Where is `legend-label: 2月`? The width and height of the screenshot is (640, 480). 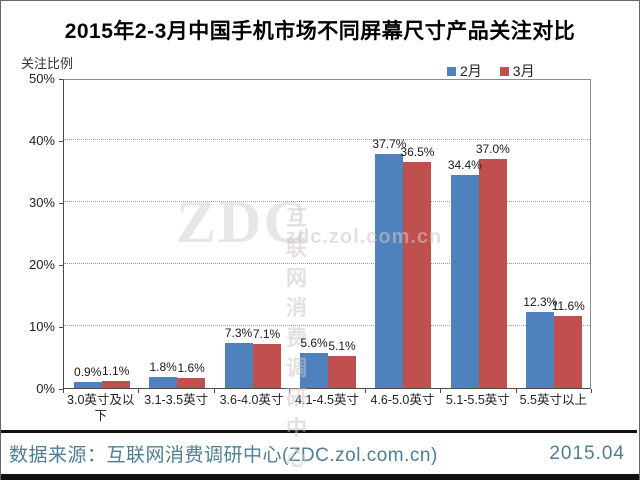
legend-label: 2月 is located at coordinates (471, 71).